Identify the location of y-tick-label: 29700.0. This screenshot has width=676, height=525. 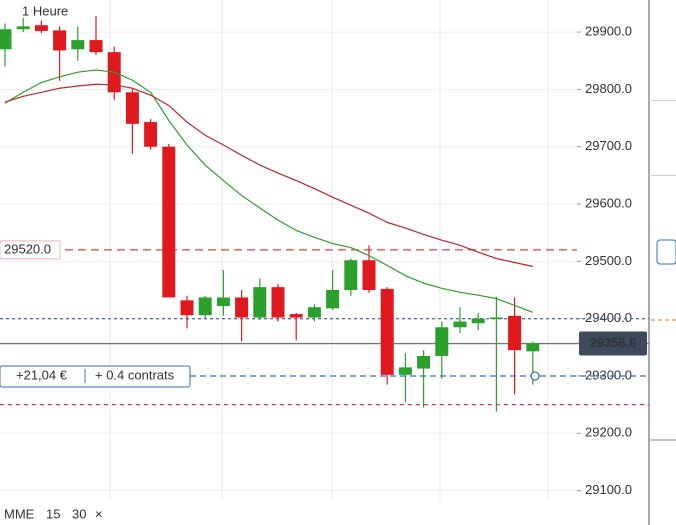
(608, 145).